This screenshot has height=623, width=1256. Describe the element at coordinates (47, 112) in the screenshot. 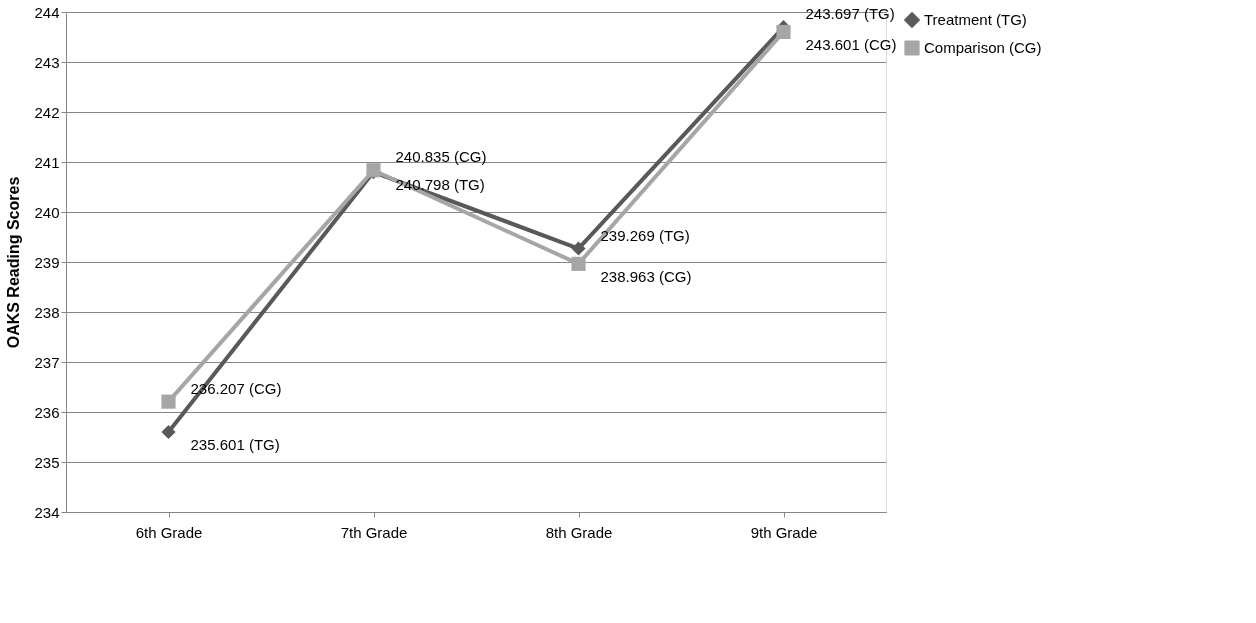

I see `y-tick-label: 242` at that location.